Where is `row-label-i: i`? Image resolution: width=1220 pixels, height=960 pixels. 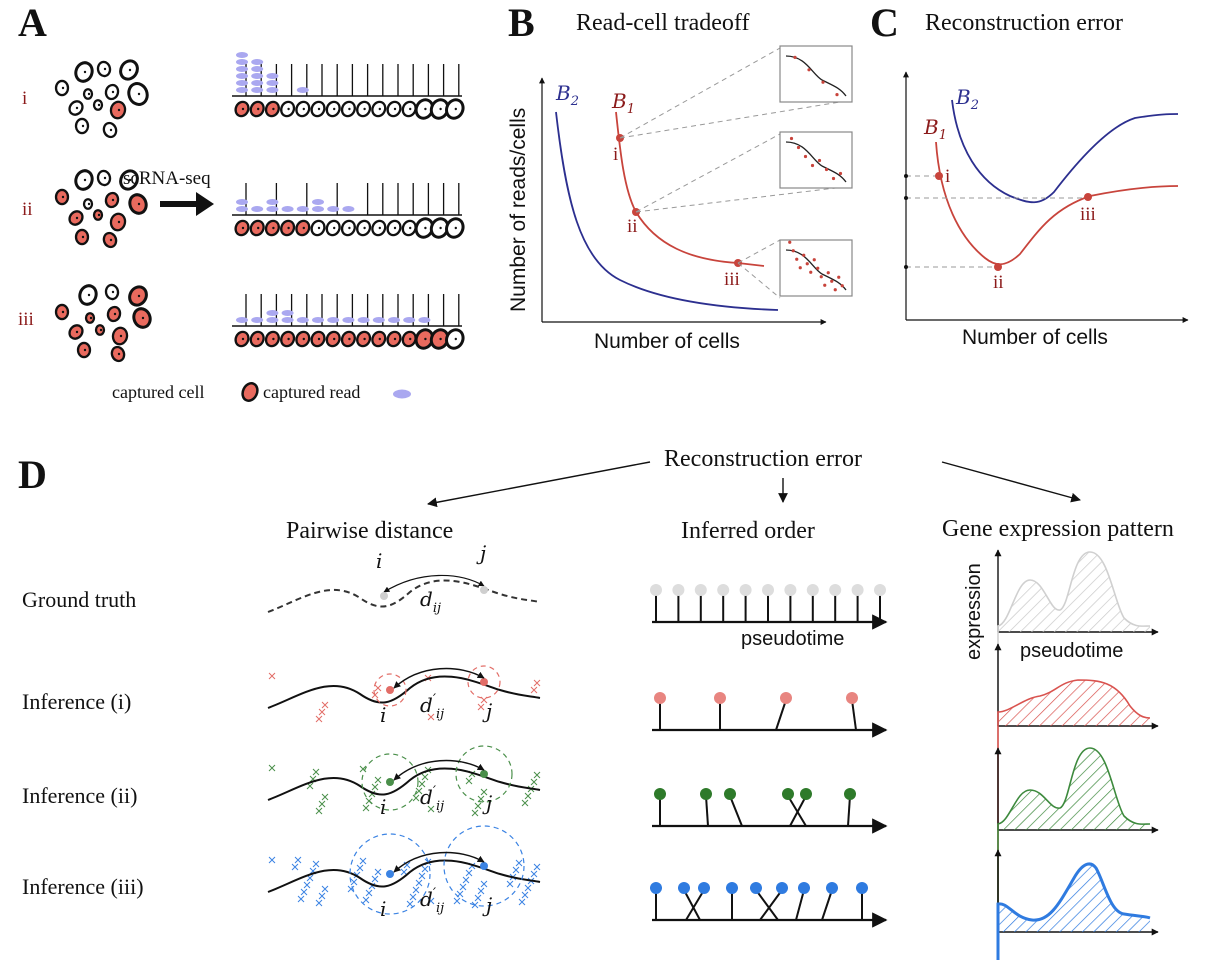
row-label-i: i is located at coordinates (24, 98).